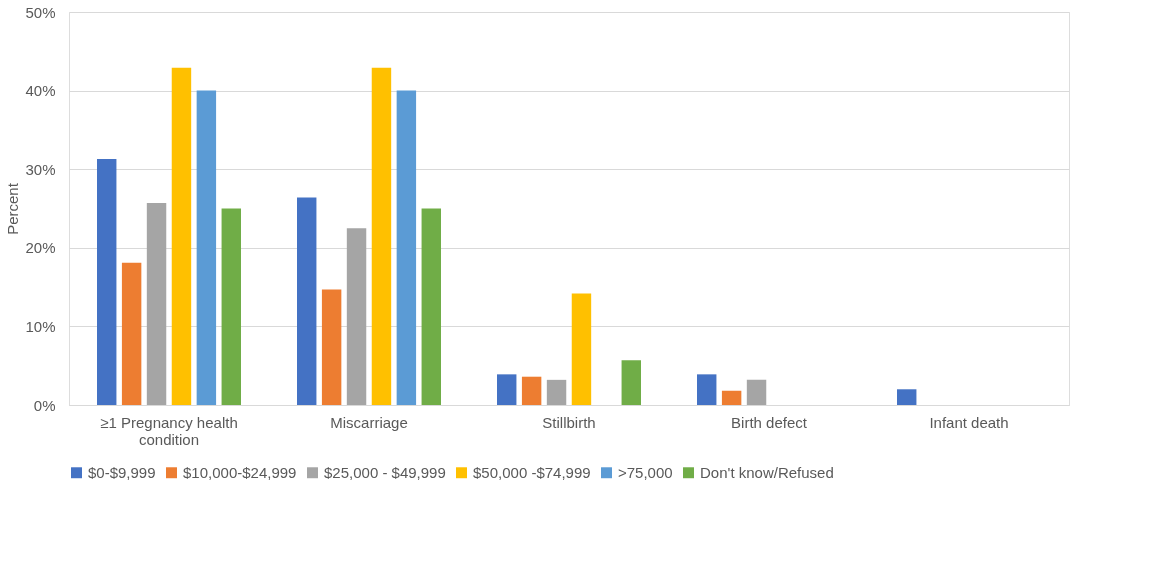  What do you see at coordinates (169, 430) in the screenshot?
I see `x-tick-label: ≥1 Pregnancy health condition` at bounding box center [169, 430].